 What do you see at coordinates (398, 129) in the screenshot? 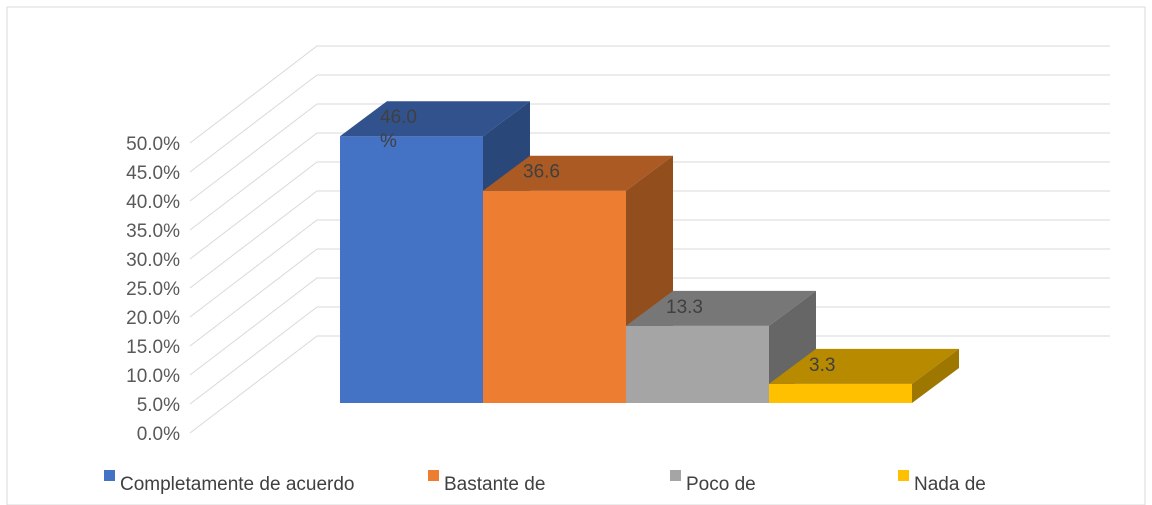
I see `data-label: 46.0%` at bounding box center [398, 129].